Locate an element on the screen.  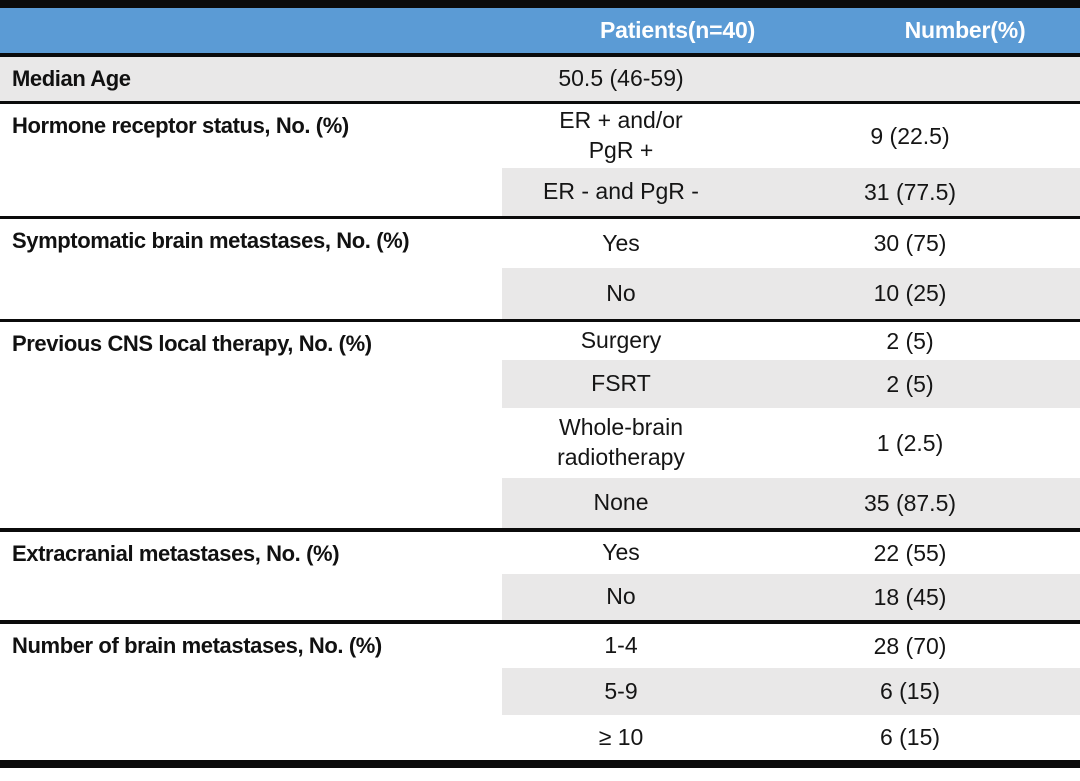
table-bottom-border is located at coordinates (540, 764).